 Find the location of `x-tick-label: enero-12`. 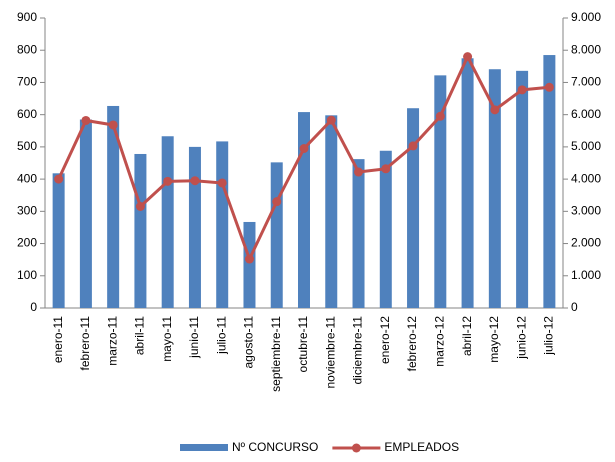

x-tick-label: enero-12 is located at coordinates (385, 340).